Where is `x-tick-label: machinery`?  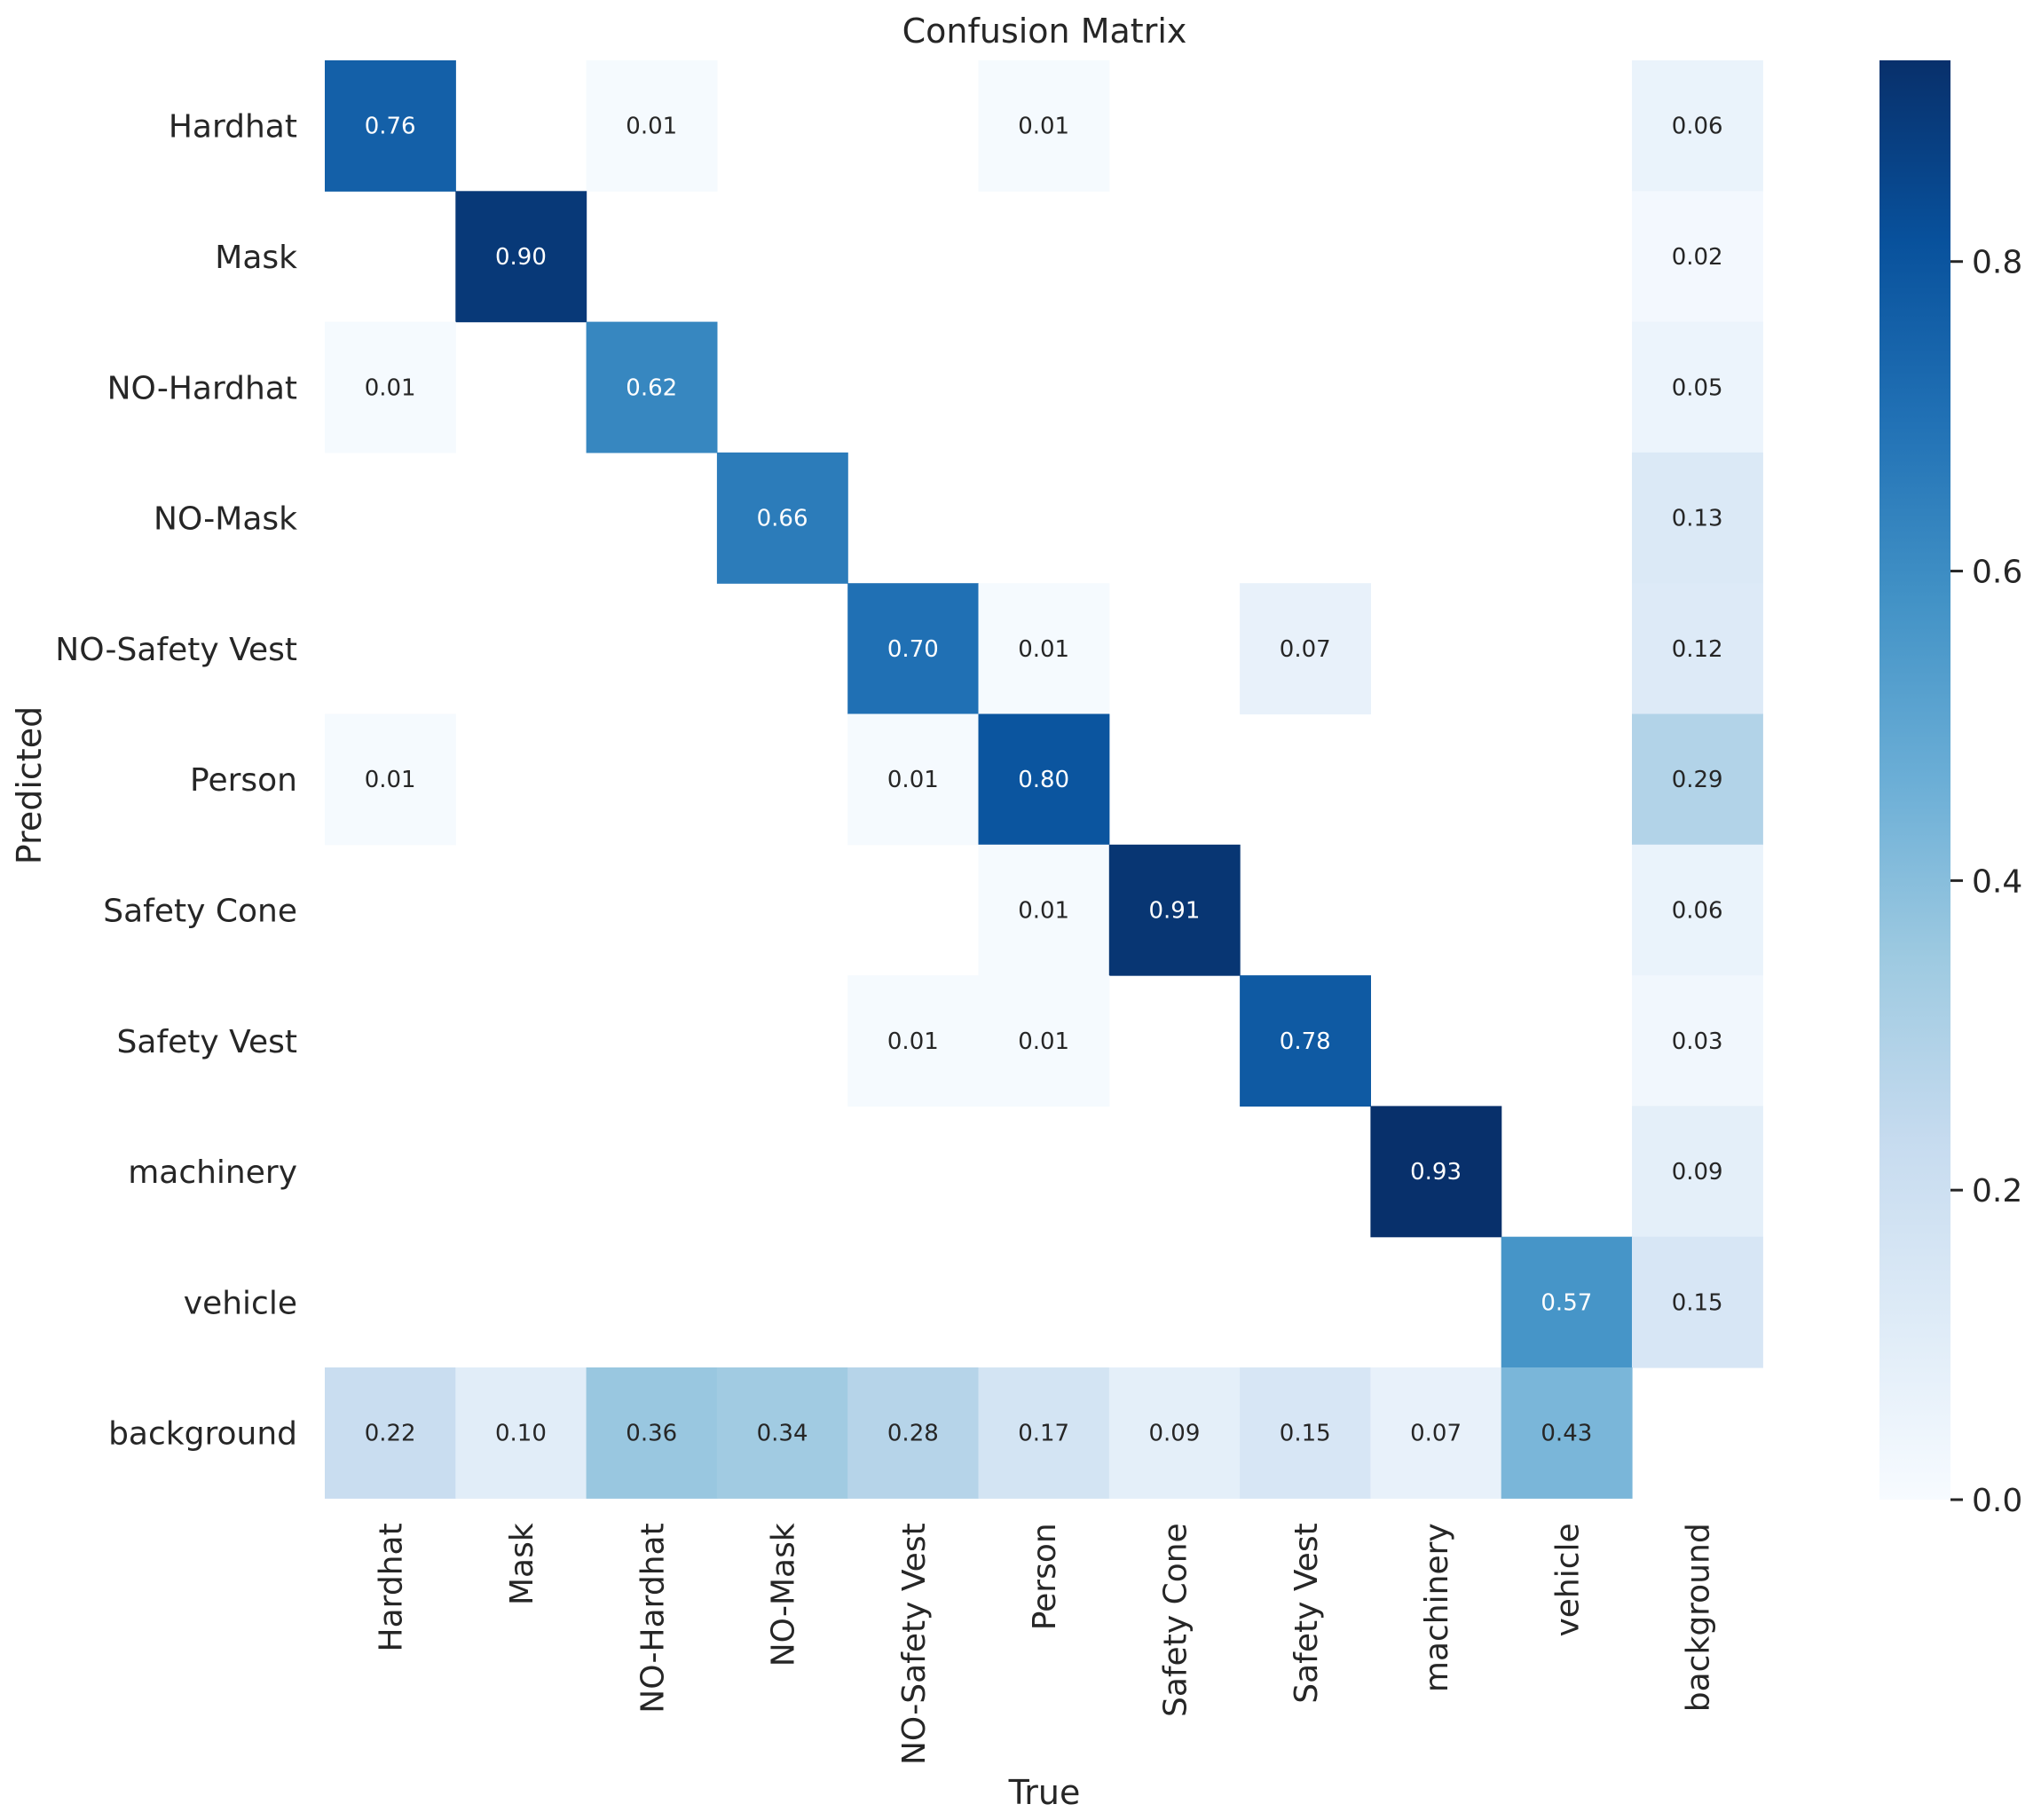 x-tick-label: machinery is located at coordinates (1437, 1607).